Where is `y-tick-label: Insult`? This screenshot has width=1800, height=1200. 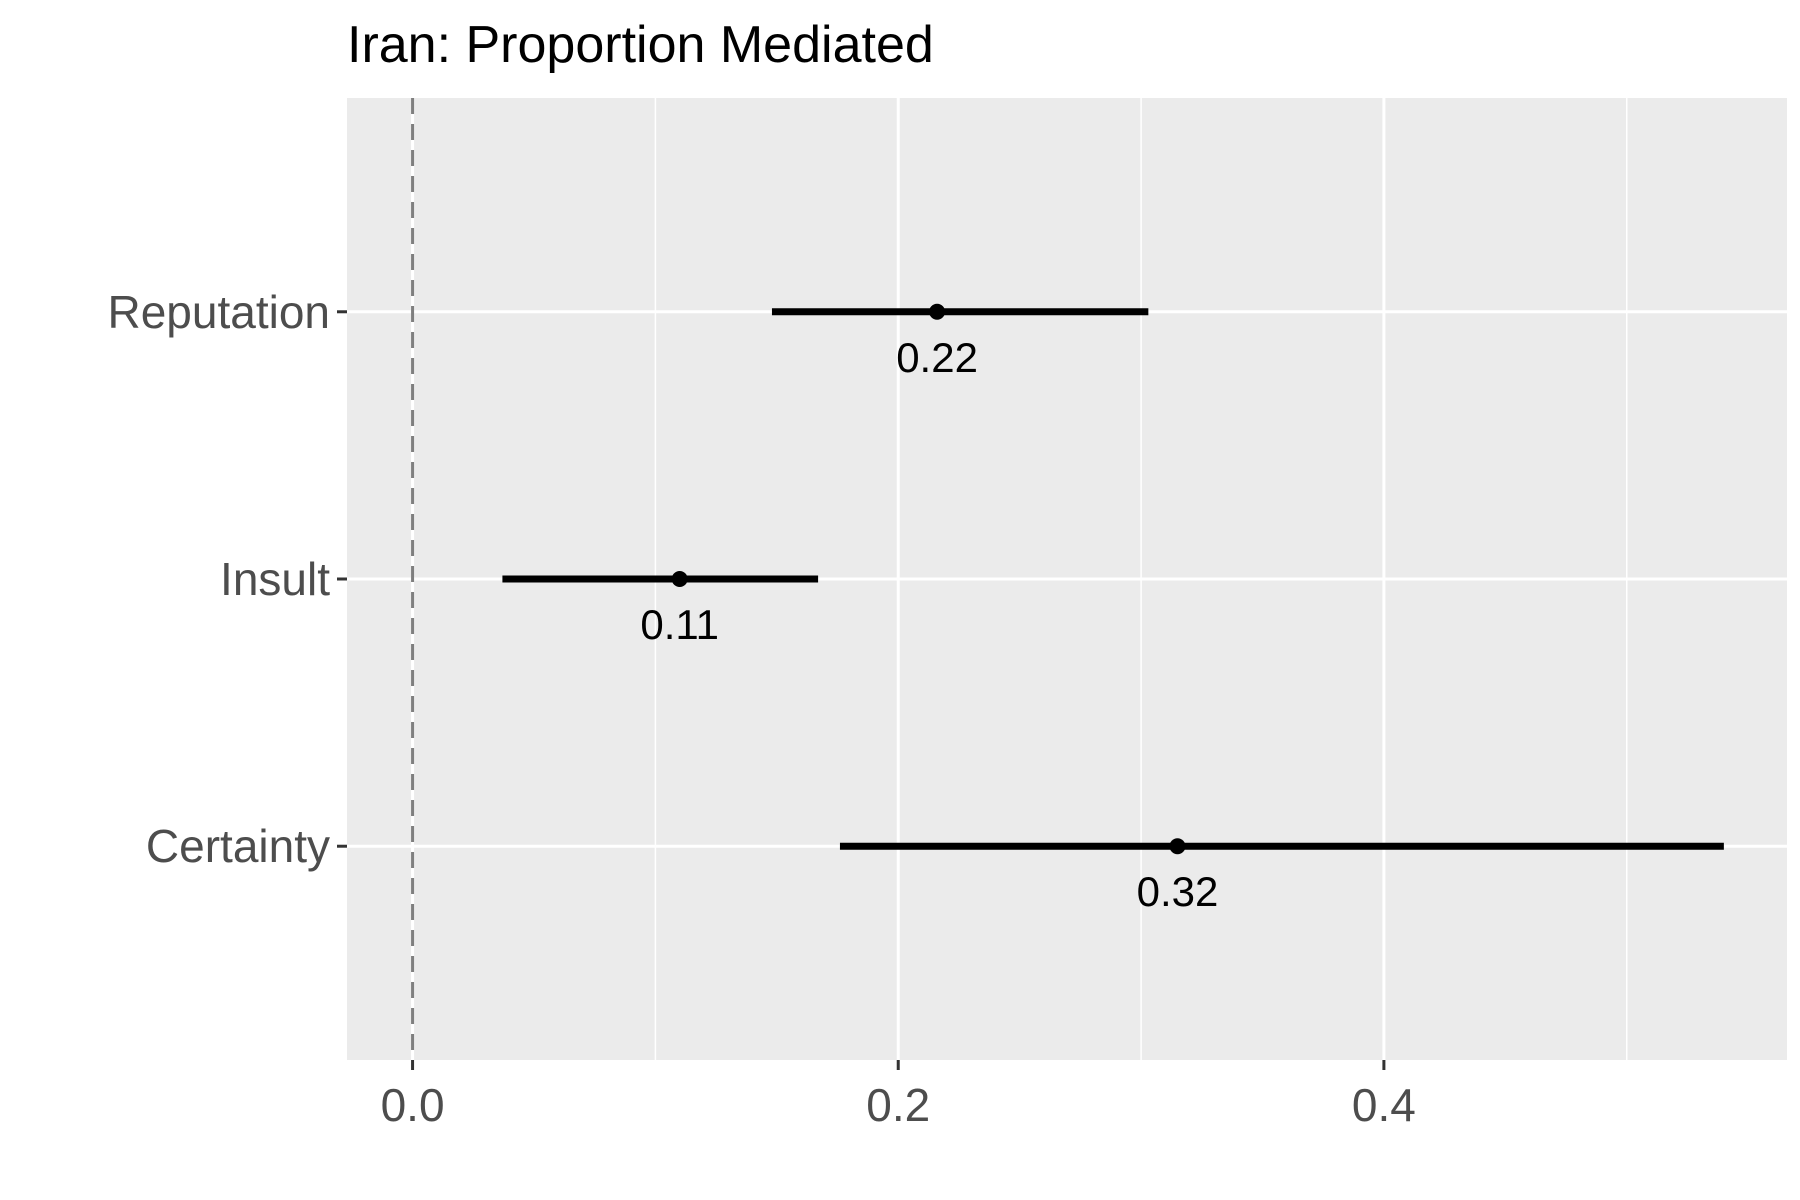 y-tick-label: Insult is located at coordinates (275, 579).